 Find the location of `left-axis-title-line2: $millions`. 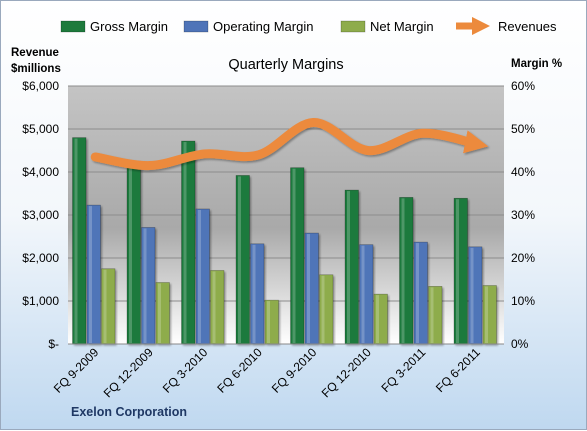

left-axis-title-line2: $millions is located at coordinates (36, 69).